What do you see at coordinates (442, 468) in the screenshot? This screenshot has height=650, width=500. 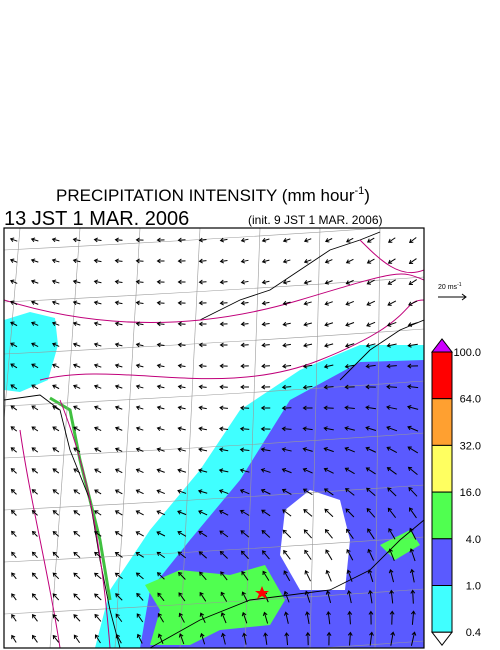 I see `colorbar-segment` at bounding box center [442, 468].